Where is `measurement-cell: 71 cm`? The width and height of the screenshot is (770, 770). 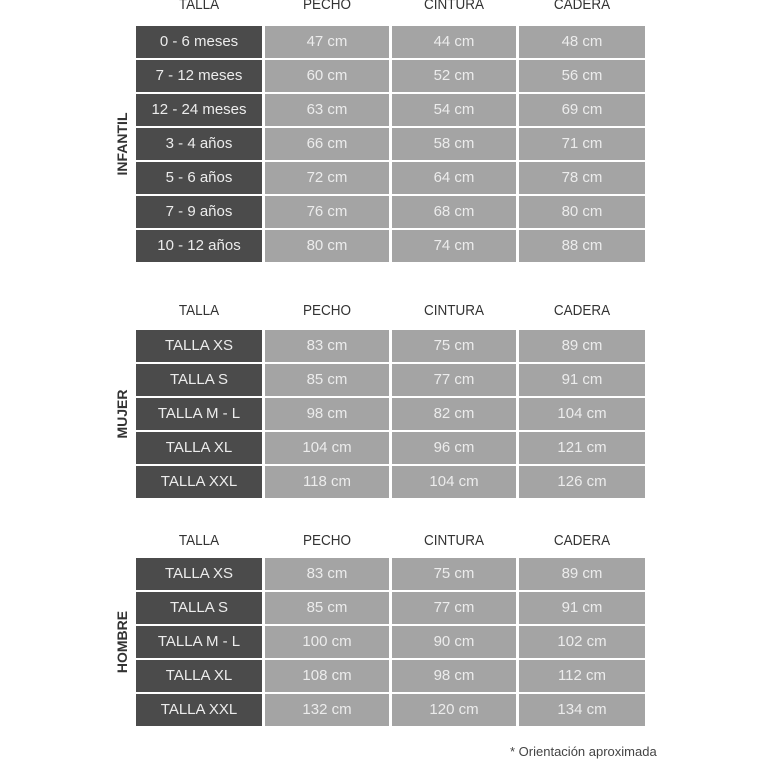 measurement-cell: 71 cm is located at coordinates (582, 144).